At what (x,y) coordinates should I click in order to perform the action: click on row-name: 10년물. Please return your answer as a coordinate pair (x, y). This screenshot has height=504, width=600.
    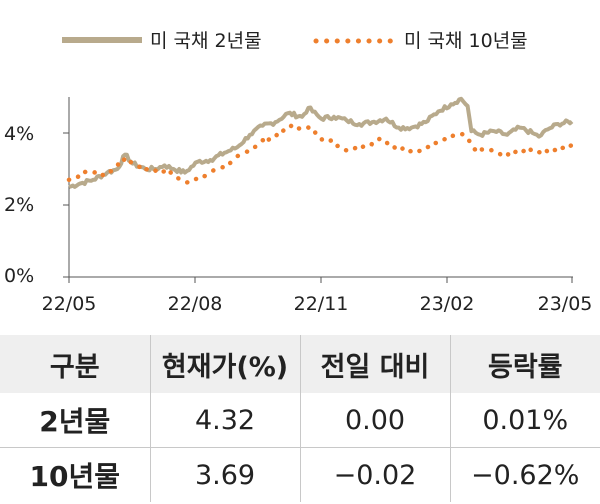
    Looking at the image, I should click on (75, 476).